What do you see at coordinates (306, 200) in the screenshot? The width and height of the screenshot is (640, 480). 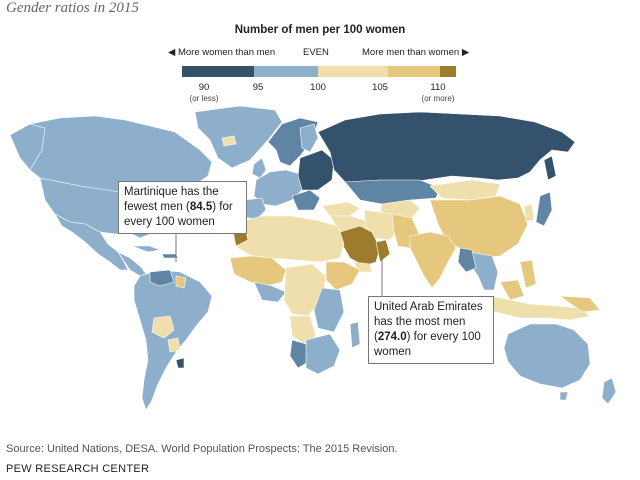 I see `balkans-region` at bounding box center [306, 200].